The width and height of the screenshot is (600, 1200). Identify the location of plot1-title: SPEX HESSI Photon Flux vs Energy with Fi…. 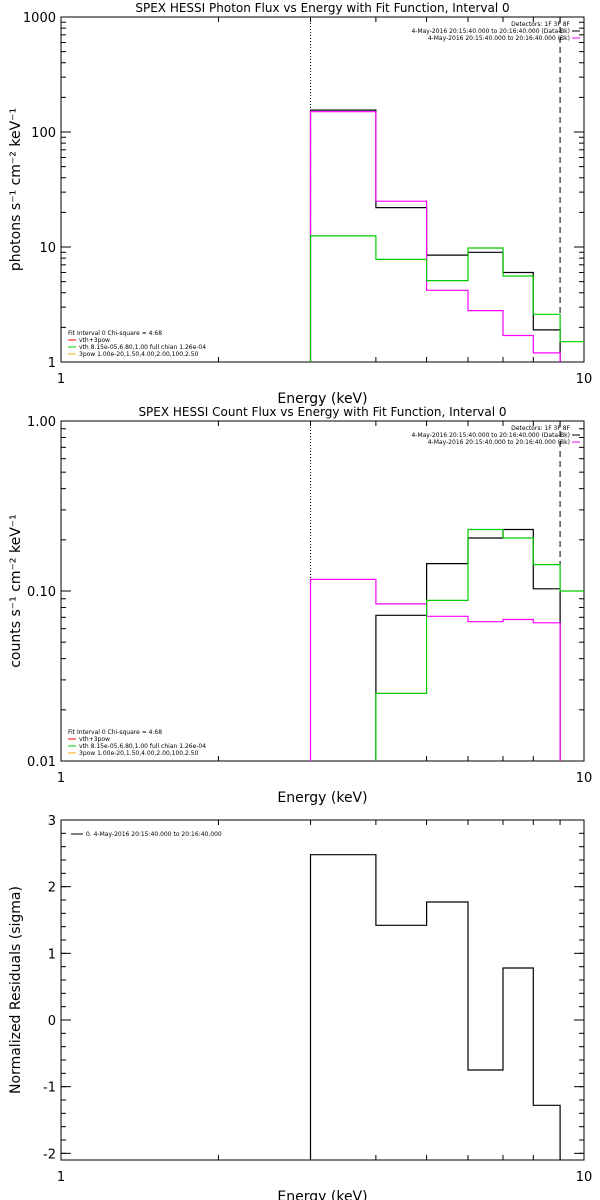
(322, 8).